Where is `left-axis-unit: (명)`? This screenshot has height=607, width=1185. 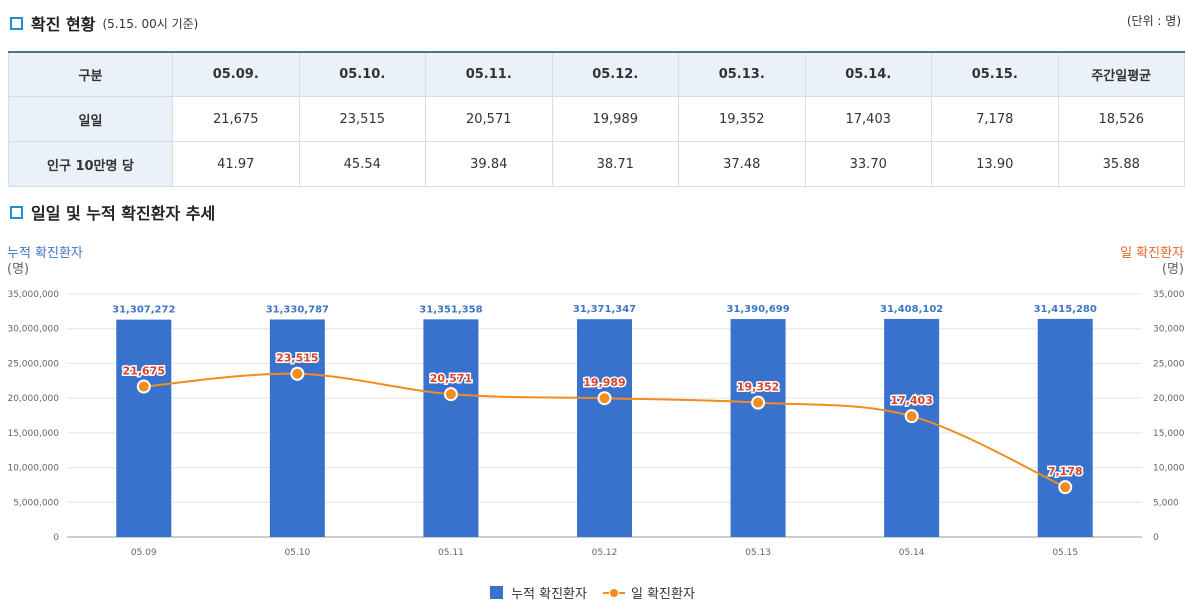 left-axis-unit: (명) is located at coordinates (18, 269).